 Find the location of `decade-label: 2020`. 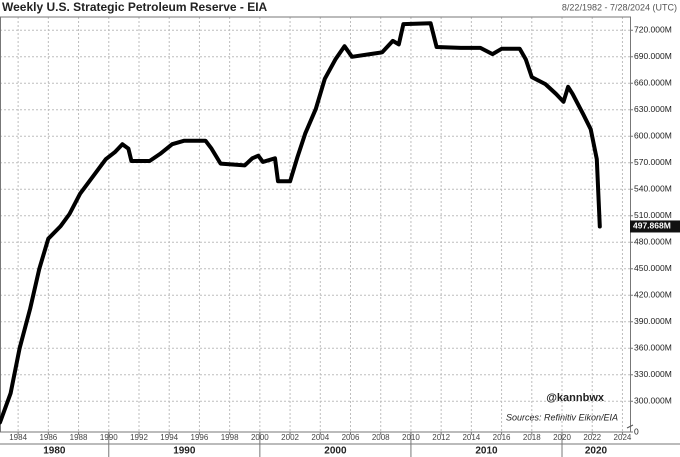

decade-label: 2020 is located at coordinates (596, 451).